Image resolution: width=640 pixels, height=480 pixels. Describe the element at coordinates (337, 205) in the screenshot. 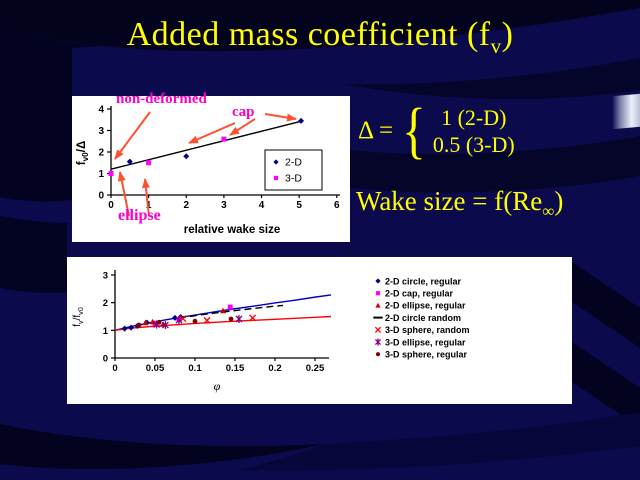

I see `svg-text: 6` at that location.